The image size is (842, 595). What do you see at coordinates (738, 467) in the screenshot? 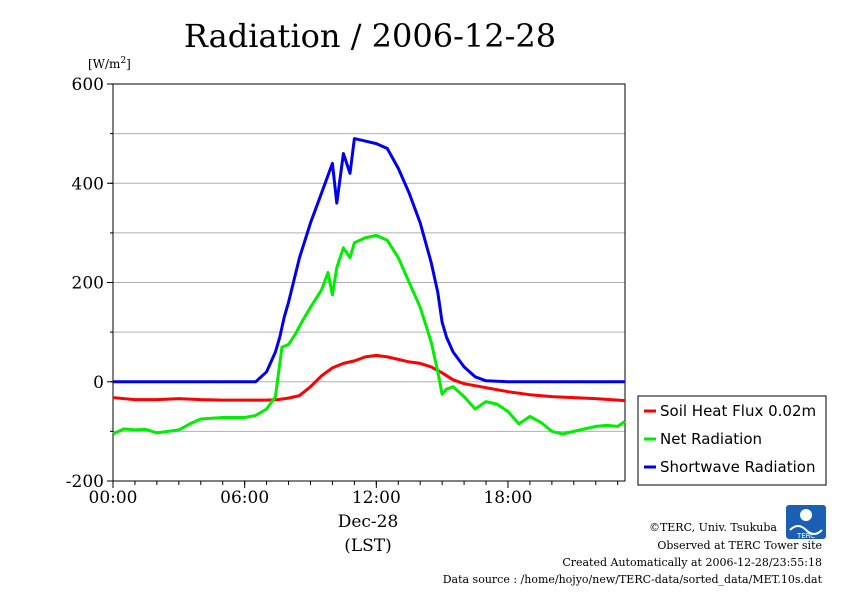
I see `legend-label: Shortwave Radiation` at bounding box center [738, 467].